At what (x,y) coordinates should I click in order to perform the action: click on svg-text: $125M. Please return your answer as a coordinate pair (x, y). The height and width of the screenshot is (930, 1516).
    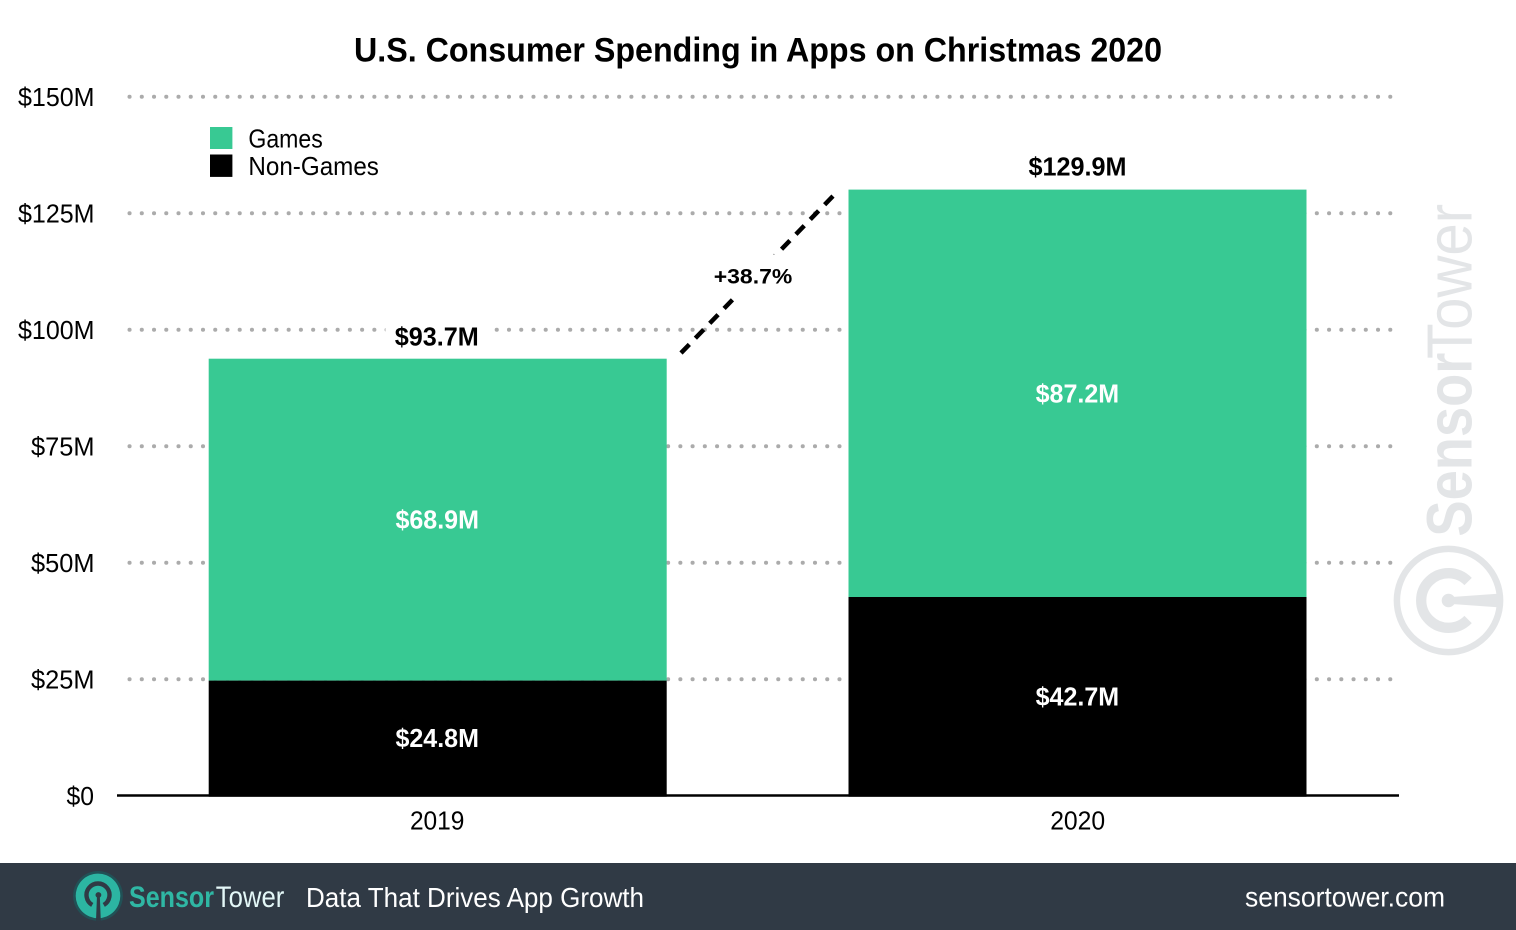
    Looking at the image, I should click on (56, 213).